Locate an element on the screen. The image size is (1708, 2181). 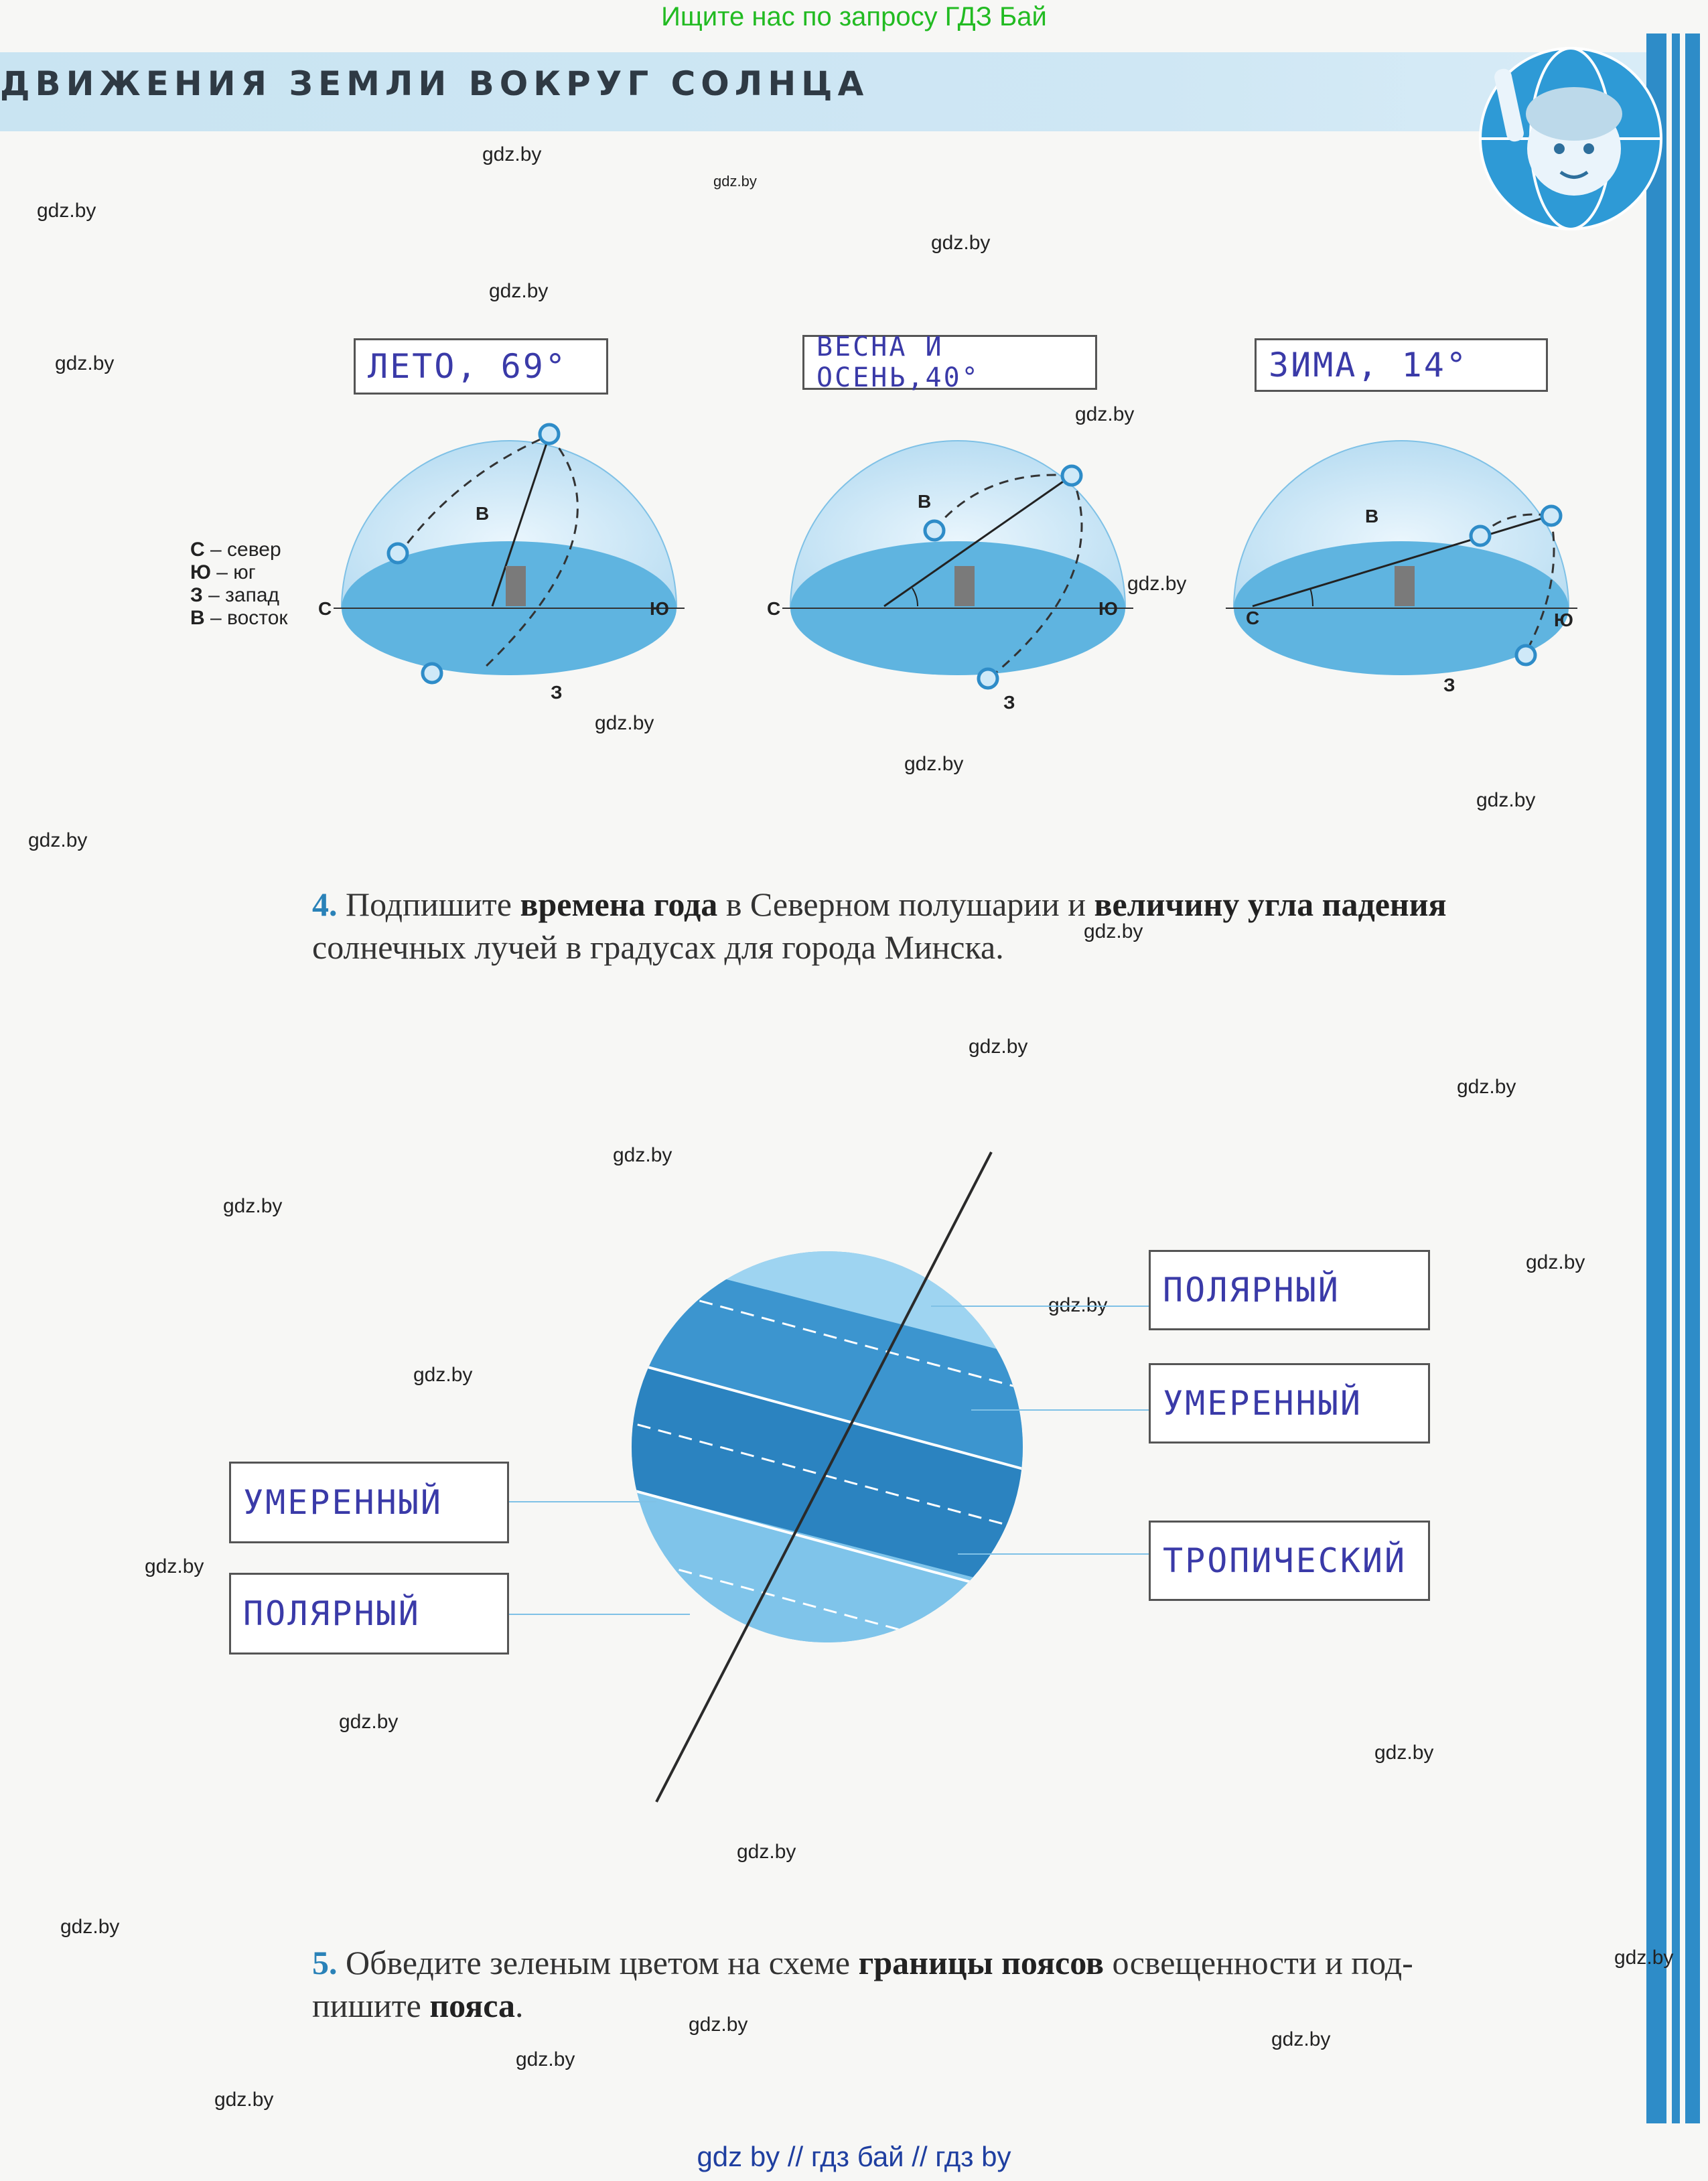
zone-label-polar-south: ПОЛЯРНЫЙ is located at coordinates (369, 1614).